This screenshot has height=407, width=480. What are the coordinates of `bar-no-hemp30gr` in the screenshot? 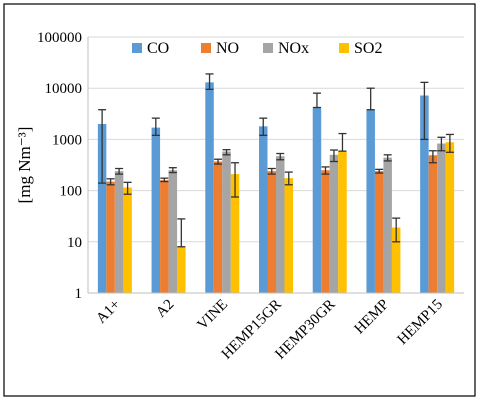 It's located at (325, 231).